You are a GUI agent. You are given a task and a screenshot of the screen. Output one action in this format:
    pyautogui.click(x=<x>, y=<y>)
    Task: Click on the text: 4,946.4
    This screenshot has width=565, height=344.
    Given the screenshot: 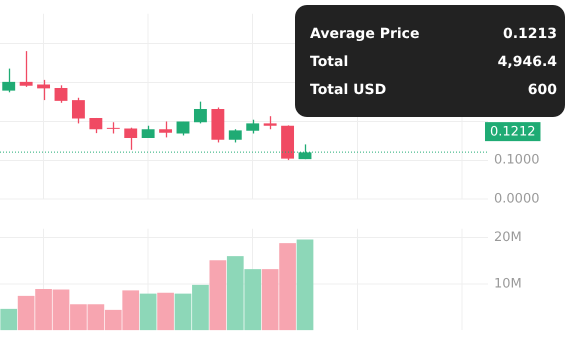 What is the action you would take?
    pyautogui.click(x=527, y=62)
    